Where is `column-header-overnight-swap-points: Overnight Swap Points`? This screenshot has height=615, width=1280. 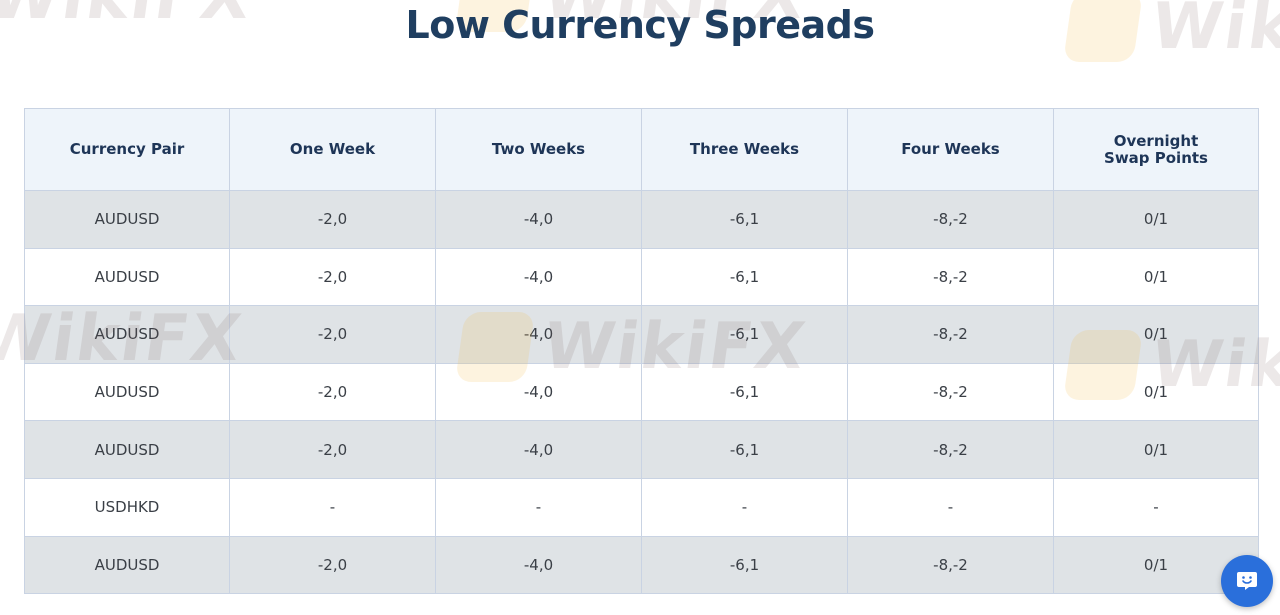 column-header-overnight-swap-points: Overnight Swap Points is located at coordinates (1156, 149).